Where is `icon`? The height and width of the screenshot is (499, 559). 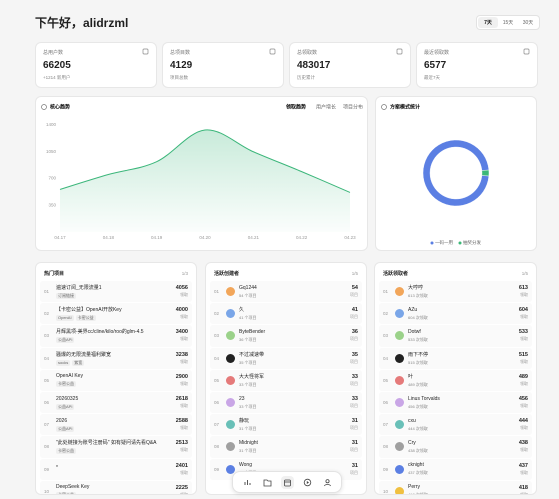 icon is located at coordinates (267, 482).